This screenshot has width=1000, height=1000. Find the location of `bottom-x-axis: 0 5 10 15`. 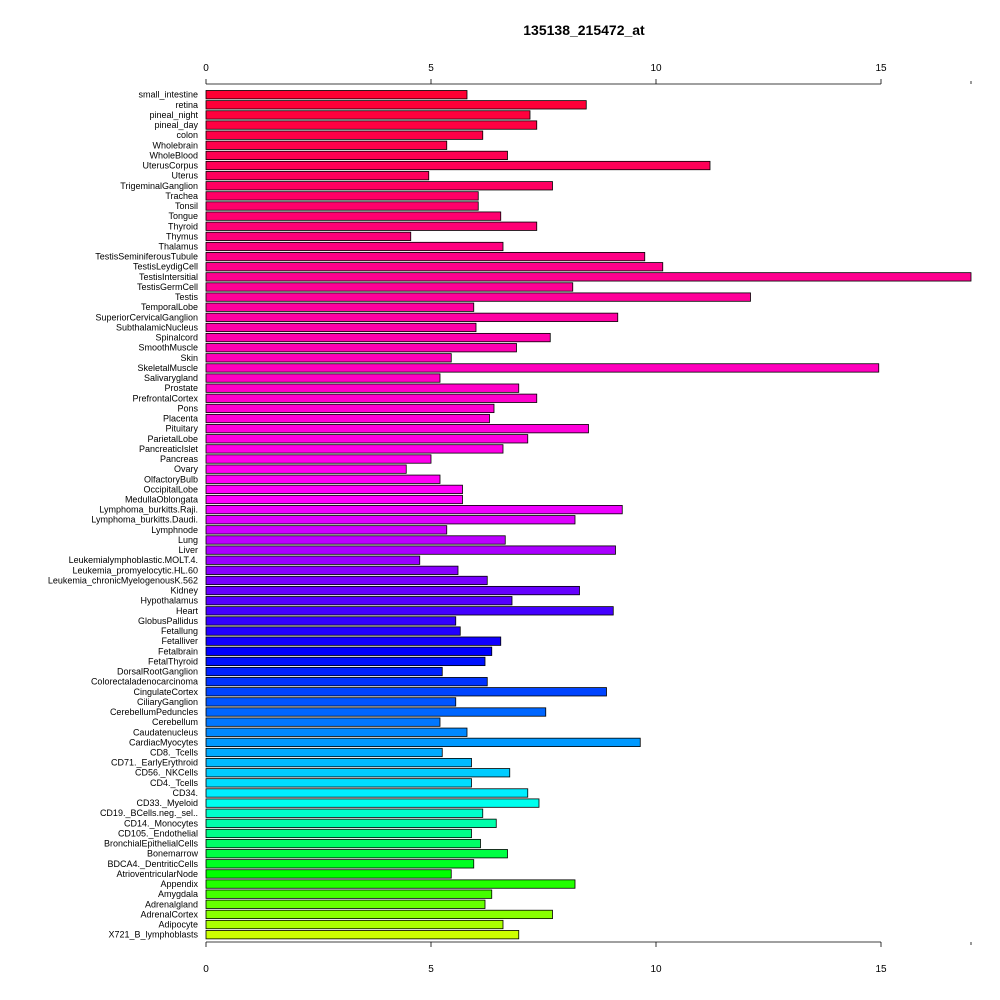

bottom-x-axis: 0 5 10 15 is located at coordinates (587, 958).